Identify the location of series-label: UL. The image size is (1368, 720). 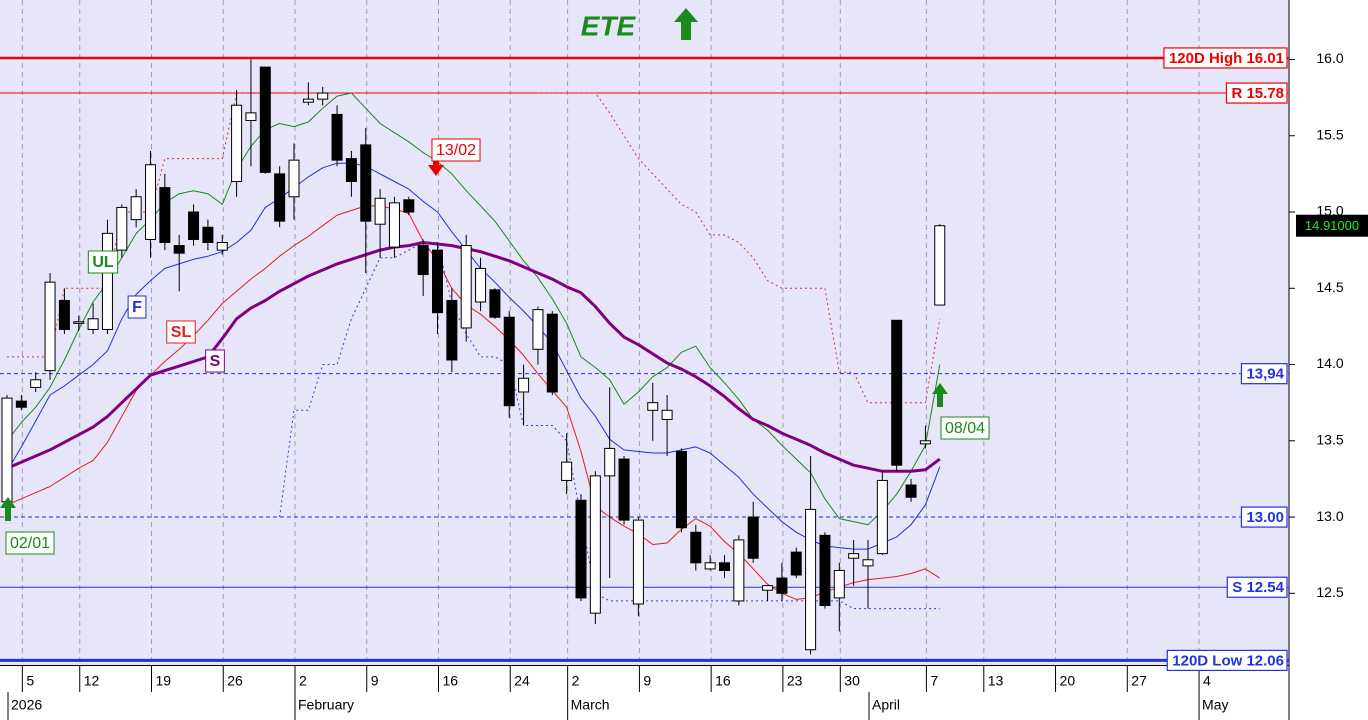
(103, 262).